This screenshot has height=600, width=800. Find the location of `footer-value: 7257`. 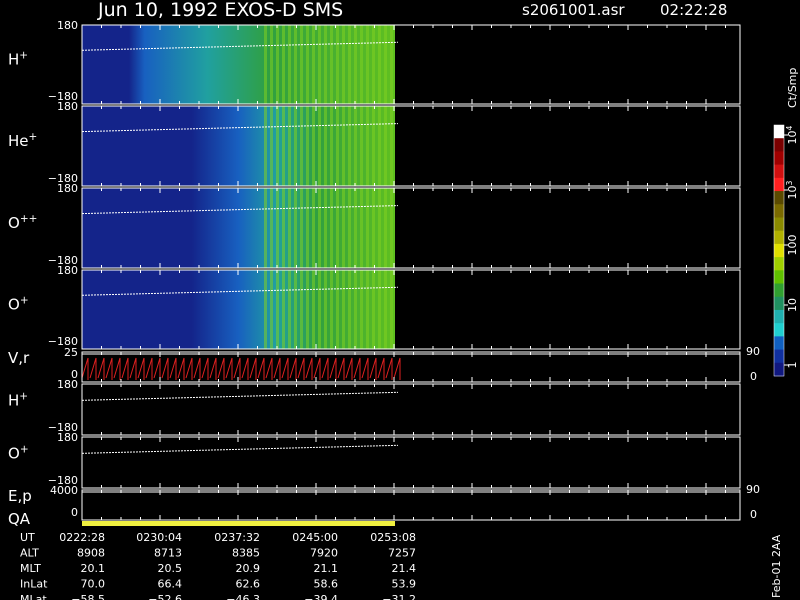

footer-value: 7257 is located at coordinates (402, 553).